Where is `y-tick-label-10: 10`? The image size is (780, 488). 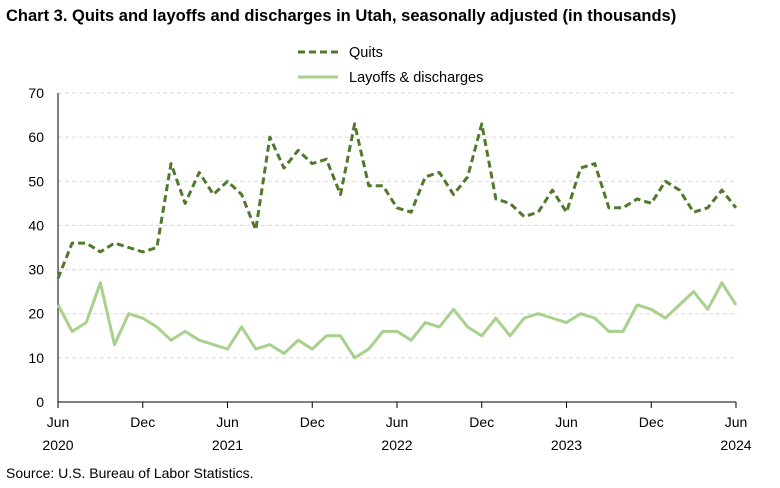 y-tick-label-10: 10 is located at coordinates (36, 358).